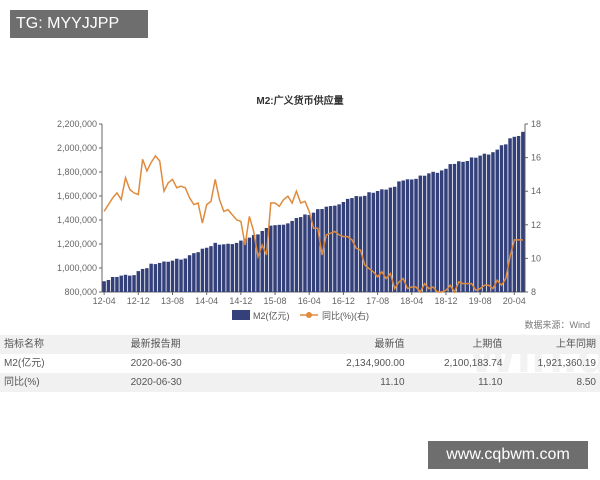  I want to click on cell: 11.10, so click(392, 382).